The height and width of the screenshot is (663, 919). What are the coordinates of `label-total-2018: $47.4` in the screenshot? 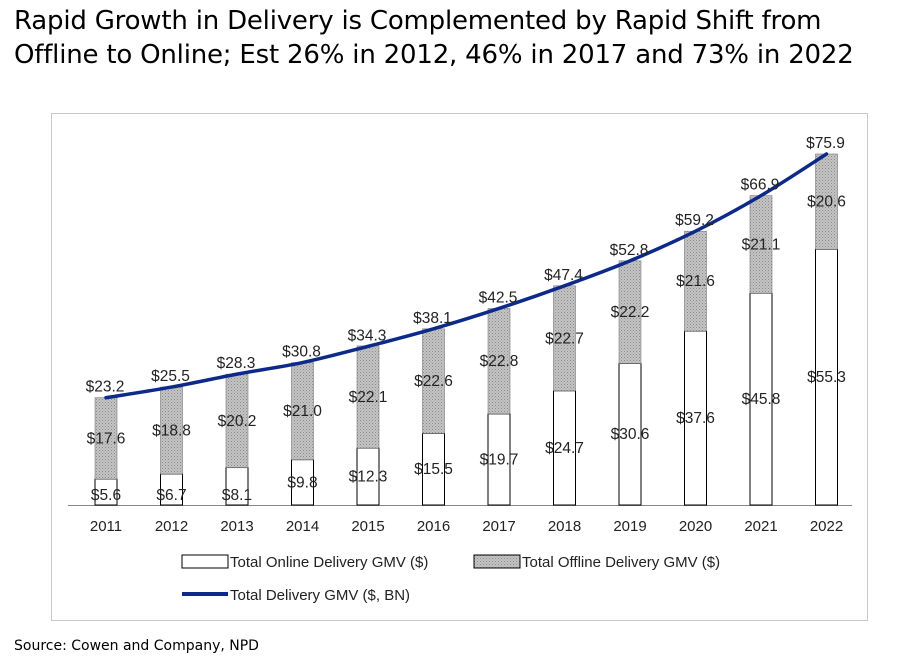 It's located at (563, 275).